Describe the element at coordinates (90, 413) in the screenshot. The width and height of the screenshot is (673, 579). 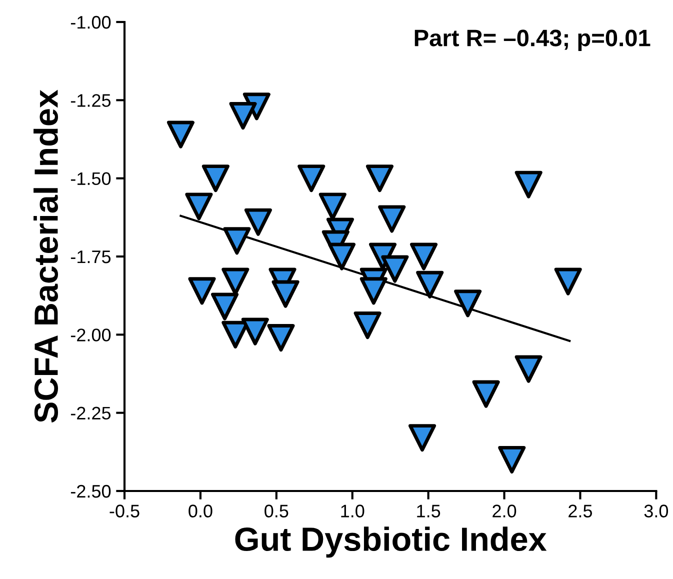
I see `y-tick-label: -2.25` at that location.